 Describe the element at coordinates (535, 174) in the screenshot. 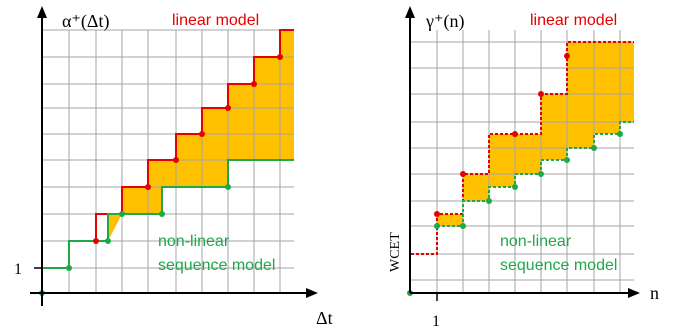

I see `right-nonlinear-curve` at that location.